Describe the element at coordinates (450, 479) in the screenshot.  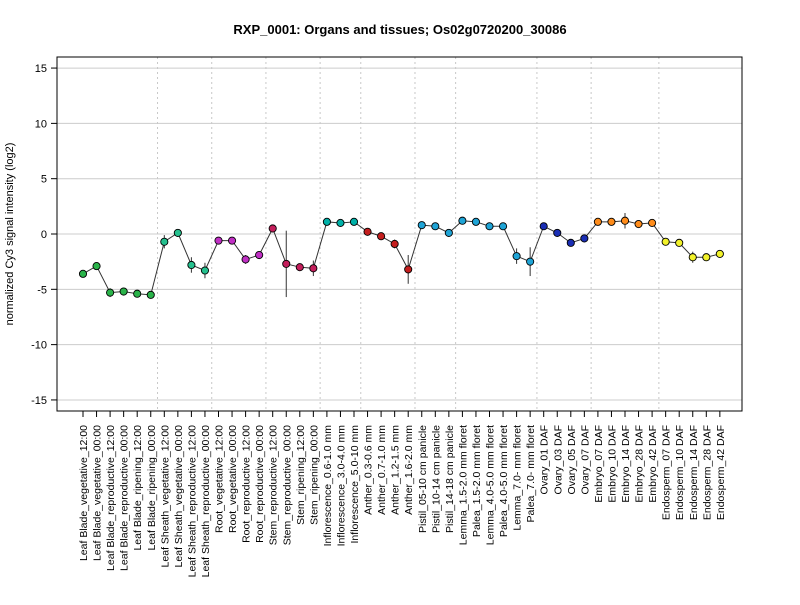
I see `x-tick-label: Pistil_14-18 cm panicle` at that location.